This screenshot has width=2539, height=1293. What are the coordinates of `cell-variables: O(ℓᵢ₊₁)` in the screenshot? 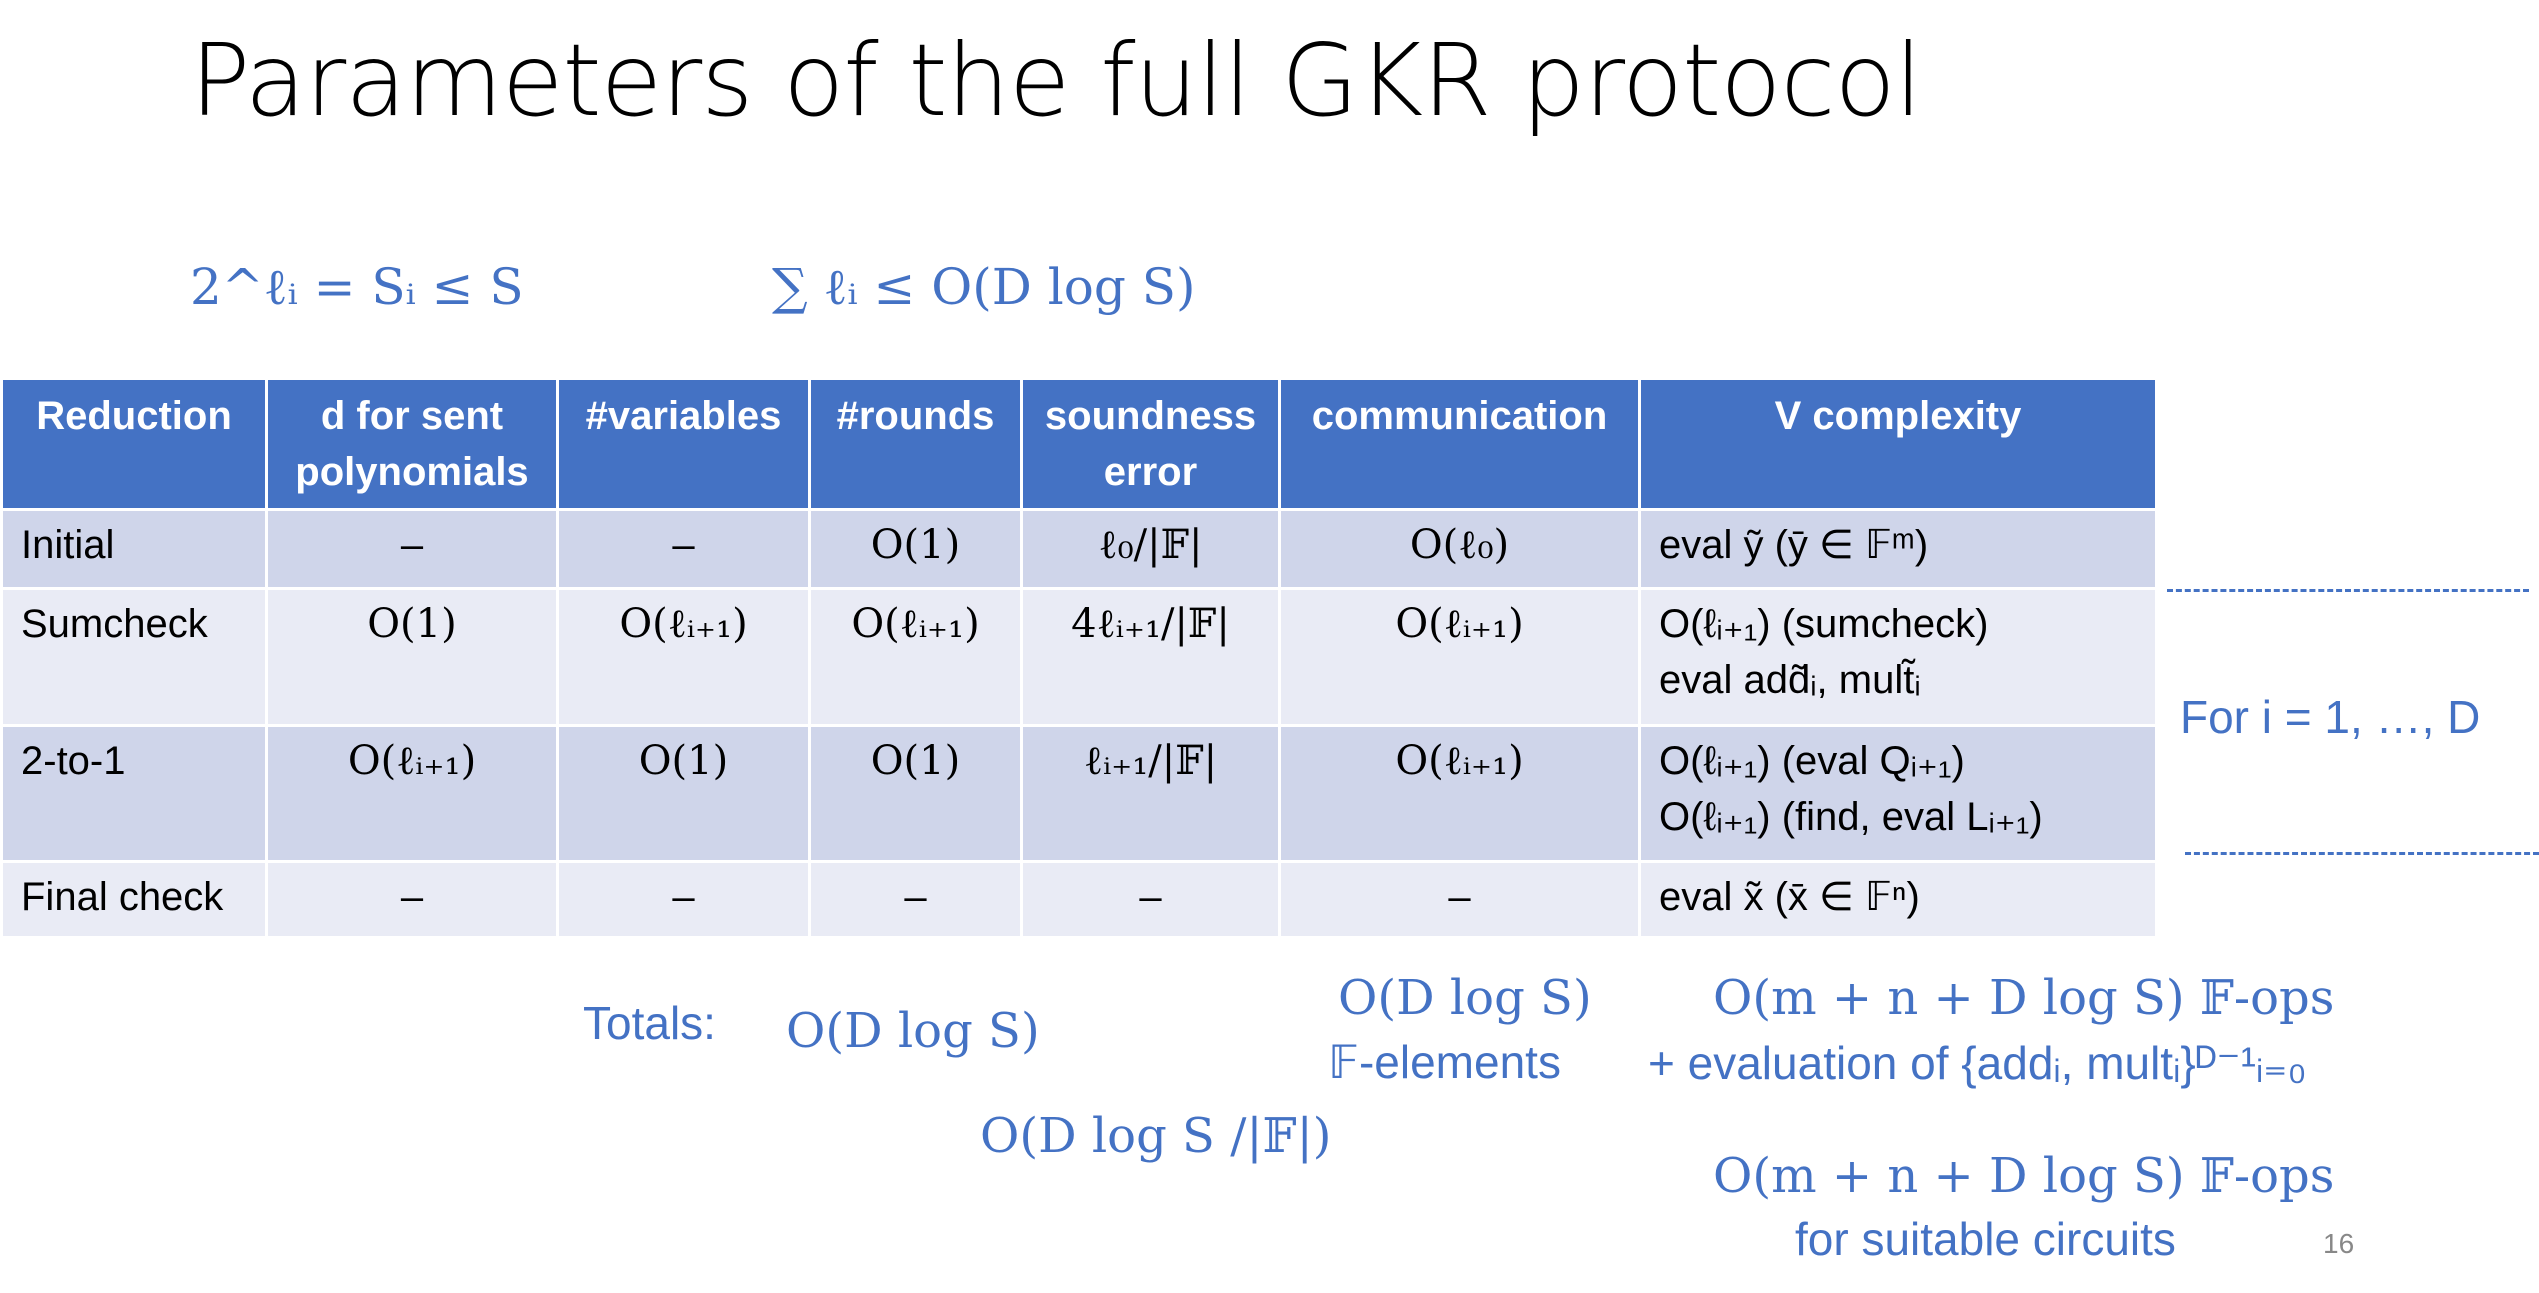 It's located at (683, 657).